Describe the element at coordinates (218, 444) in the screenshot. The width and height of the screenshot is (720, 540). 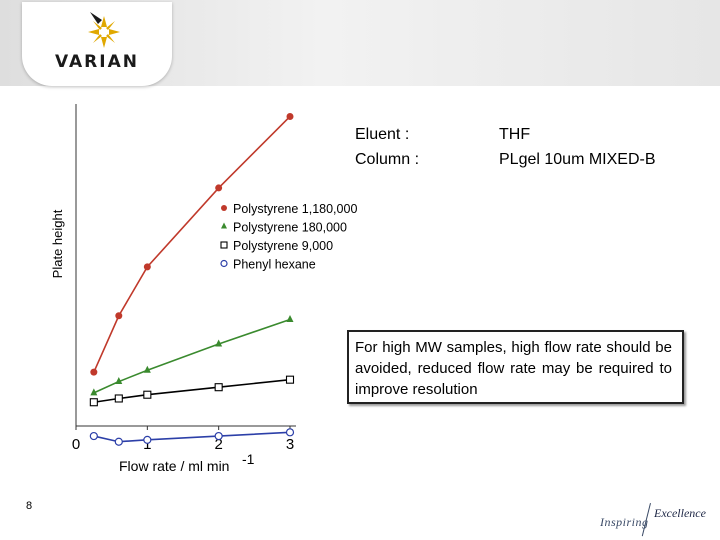
I see `x-tick-label: 2` at that location.